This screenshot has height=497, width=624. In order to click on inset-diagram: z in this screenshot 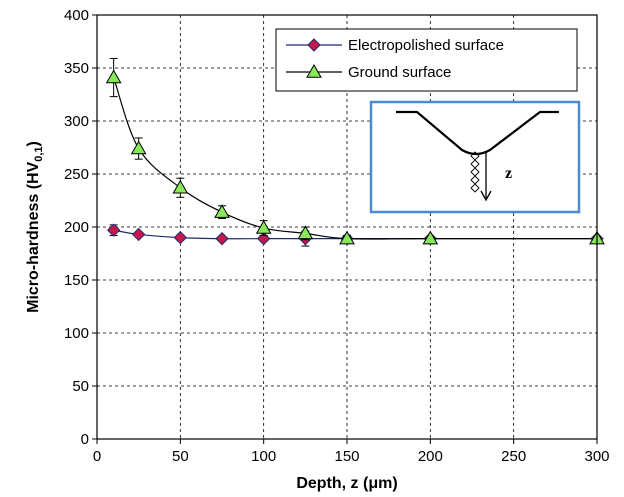, I will do `click(475, 157)`.